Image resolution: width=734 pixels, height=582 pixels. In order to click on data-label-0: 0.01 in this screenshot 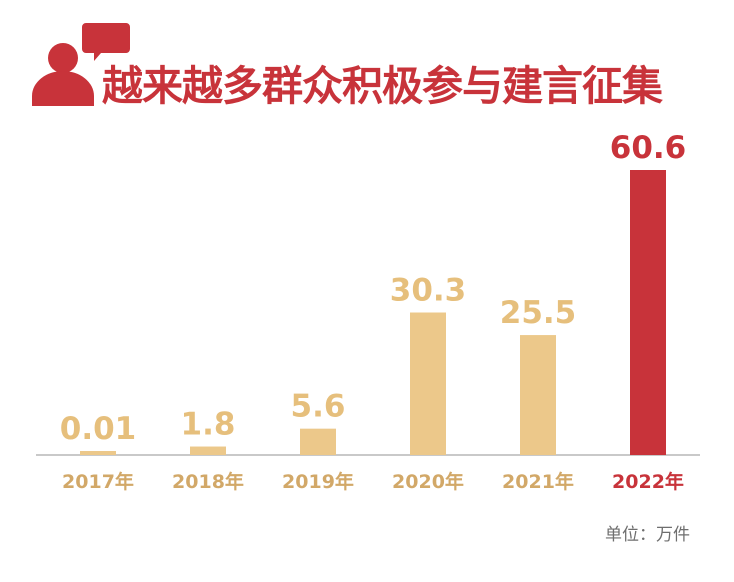, I will do `click(98, 429)`.